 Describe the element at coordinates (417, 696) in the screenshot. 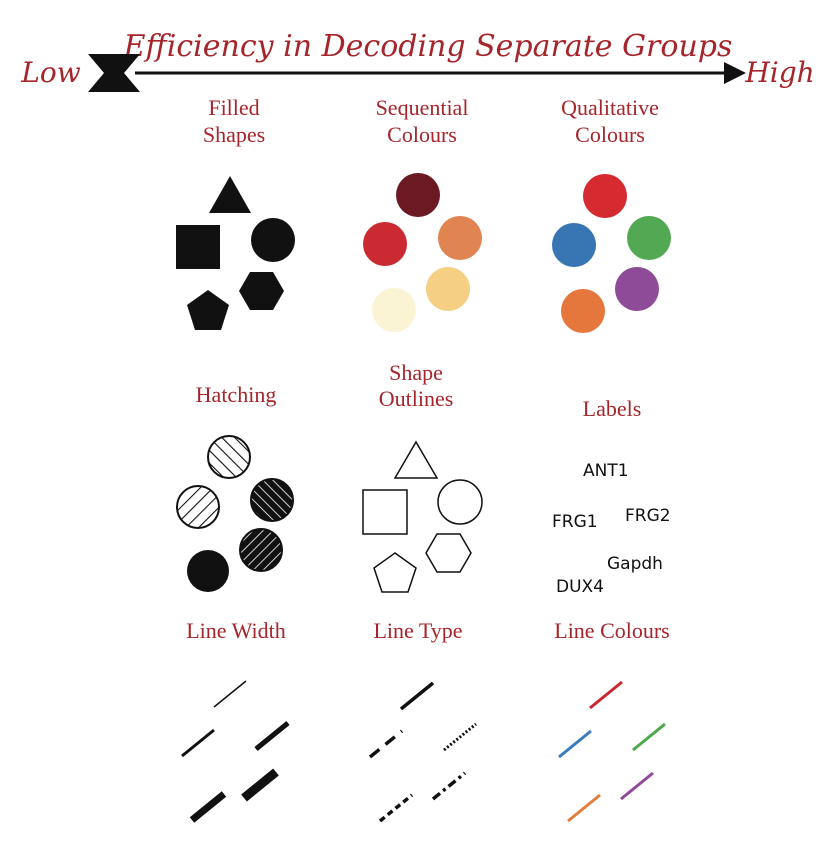

I see `line-type-solid` at that location.